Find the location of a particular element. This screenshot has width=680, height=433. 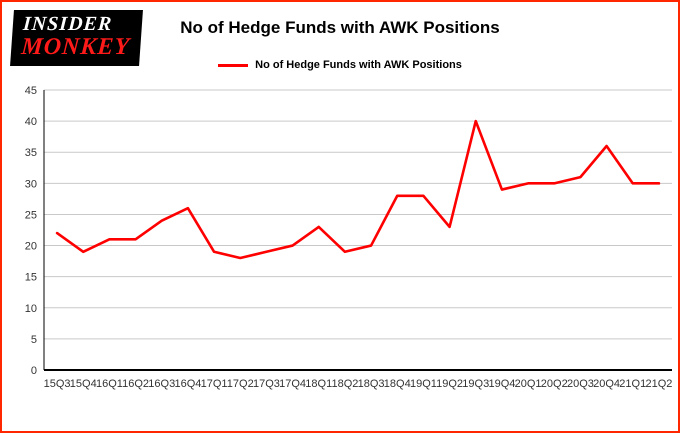

y-tick-label: 35 is located at coordinates (31, 153).